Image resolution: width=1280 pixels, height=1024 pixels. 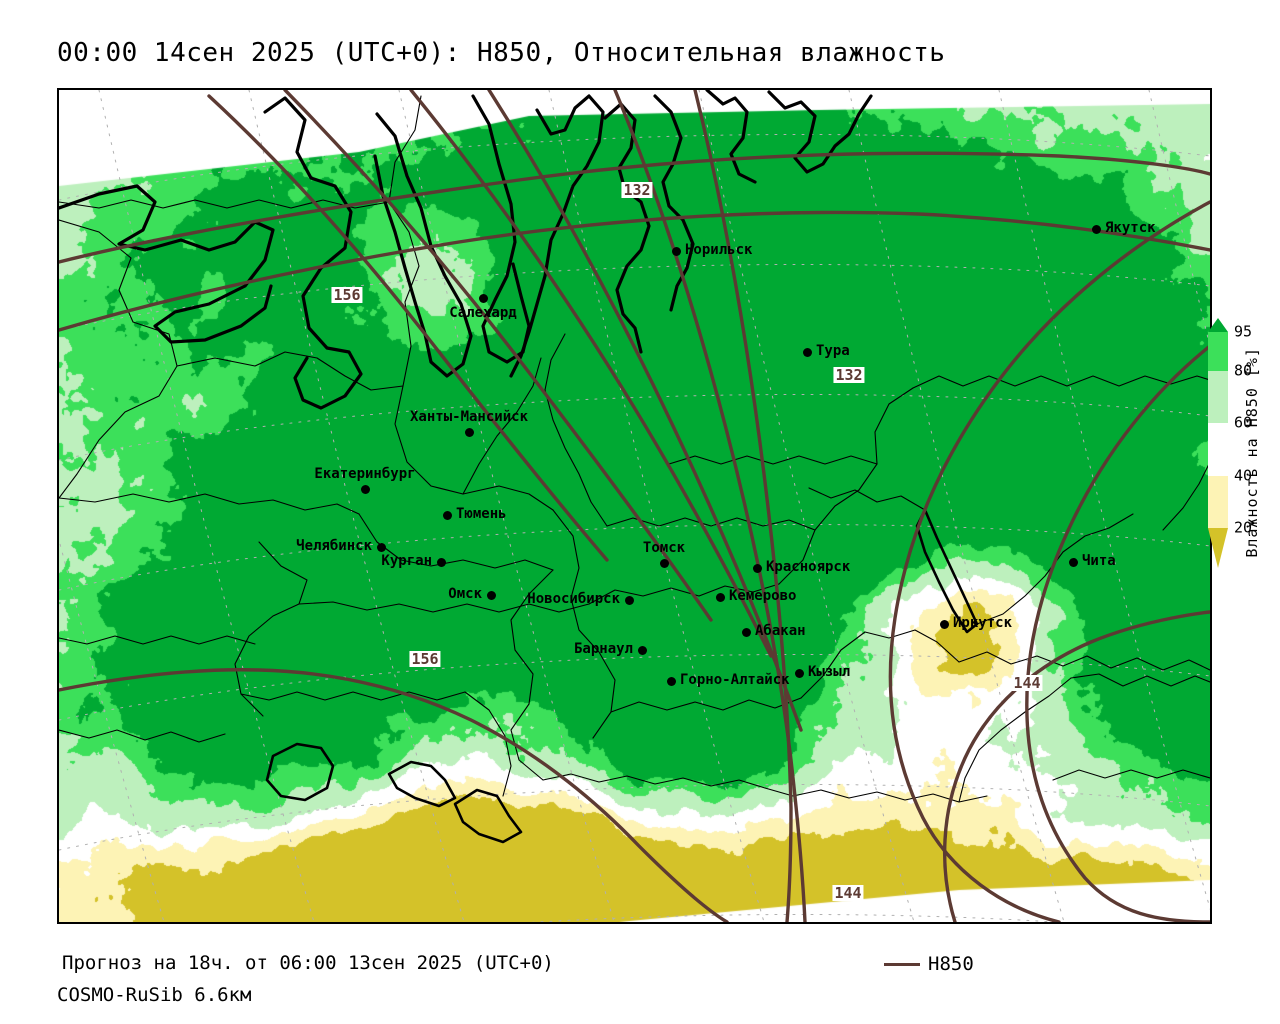 I want to click on city-label: Абакан, so click(x=780, y=631).